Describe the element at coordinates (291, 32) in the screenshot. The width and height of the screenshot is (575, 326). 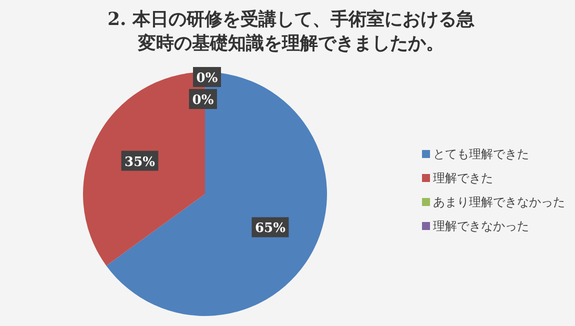
I see `chart-title: 2. 本日の研修を受講して、手術室における急変時の基礎知識を理解できましたか。` at that location.